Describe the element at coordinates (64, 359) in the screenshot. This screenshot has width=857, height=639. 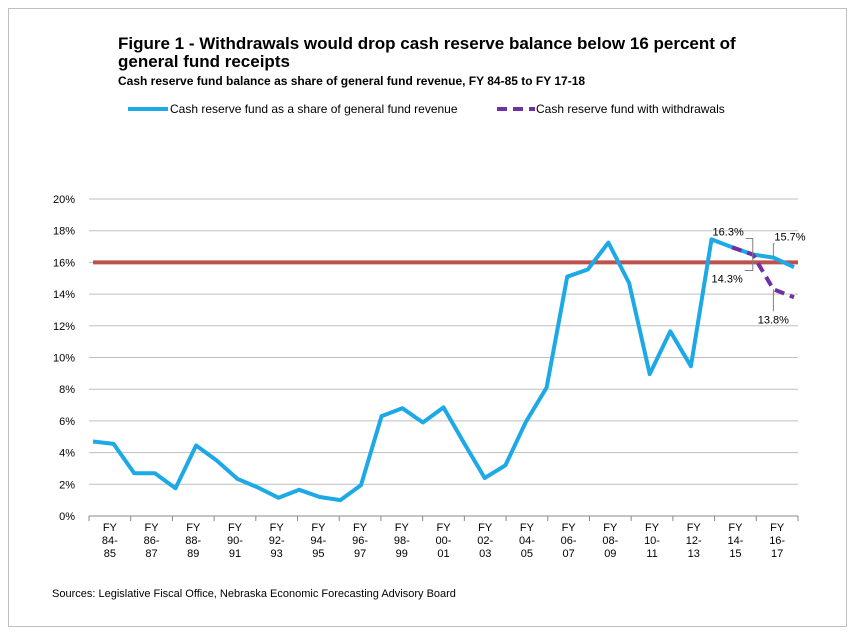
I see `y-tick-label: 10%` at that location.